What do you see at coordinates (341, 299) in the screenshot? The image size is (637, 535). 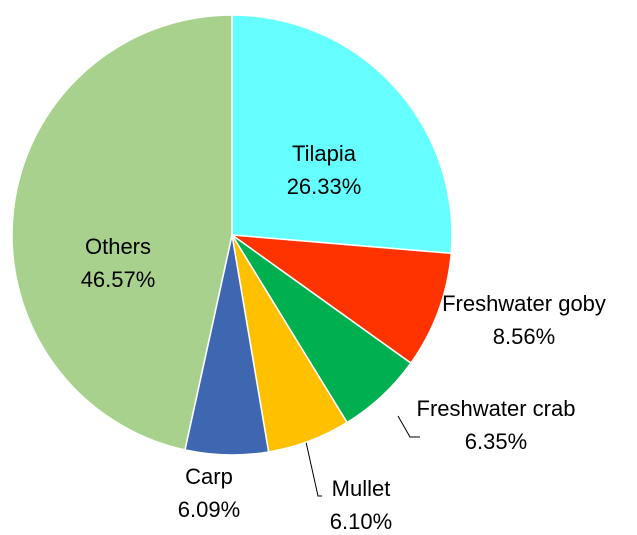 I see `slice` at bounding box center [341, 299].